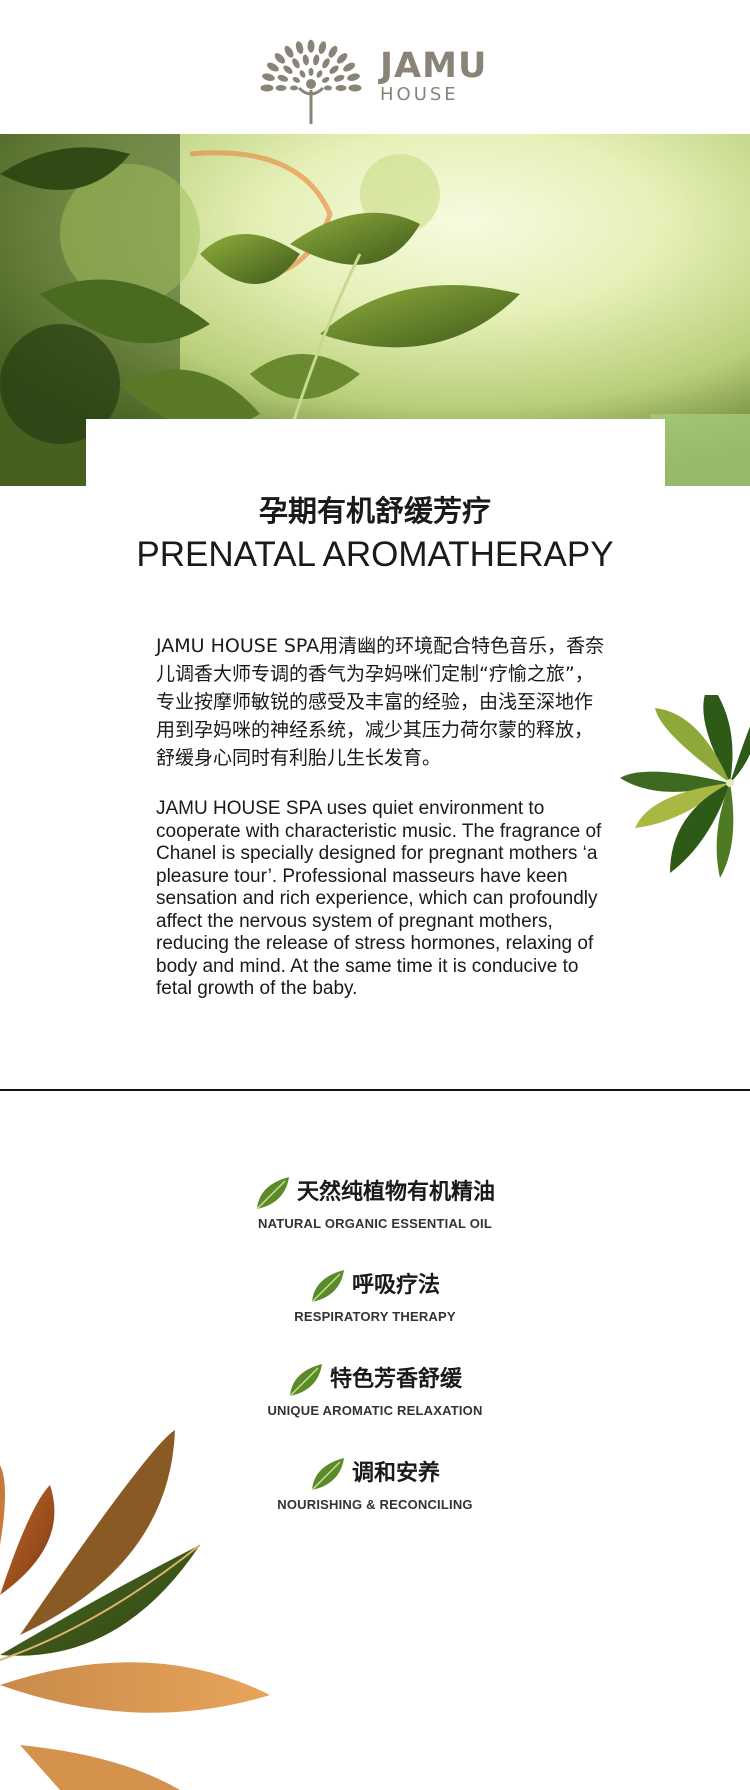 The image size is (750, 1790). Describe the element at coordinates (419, 94) in the screenshot. I see `logo-sub-text: HOUSE` at that location.